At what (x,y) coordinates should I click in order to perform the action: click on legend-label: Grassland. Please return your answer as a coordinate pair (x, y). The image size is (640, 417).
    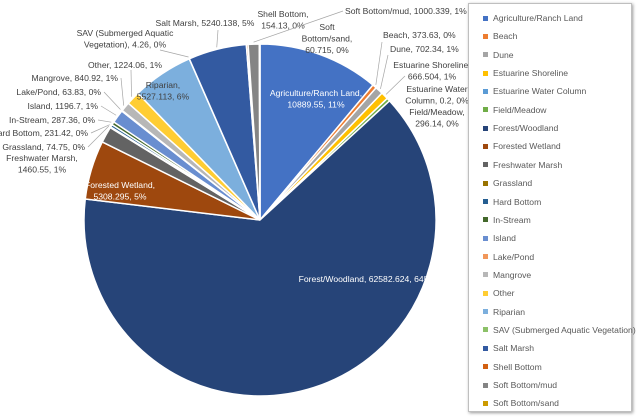
    Looking at the image, I should click on (513, 183).